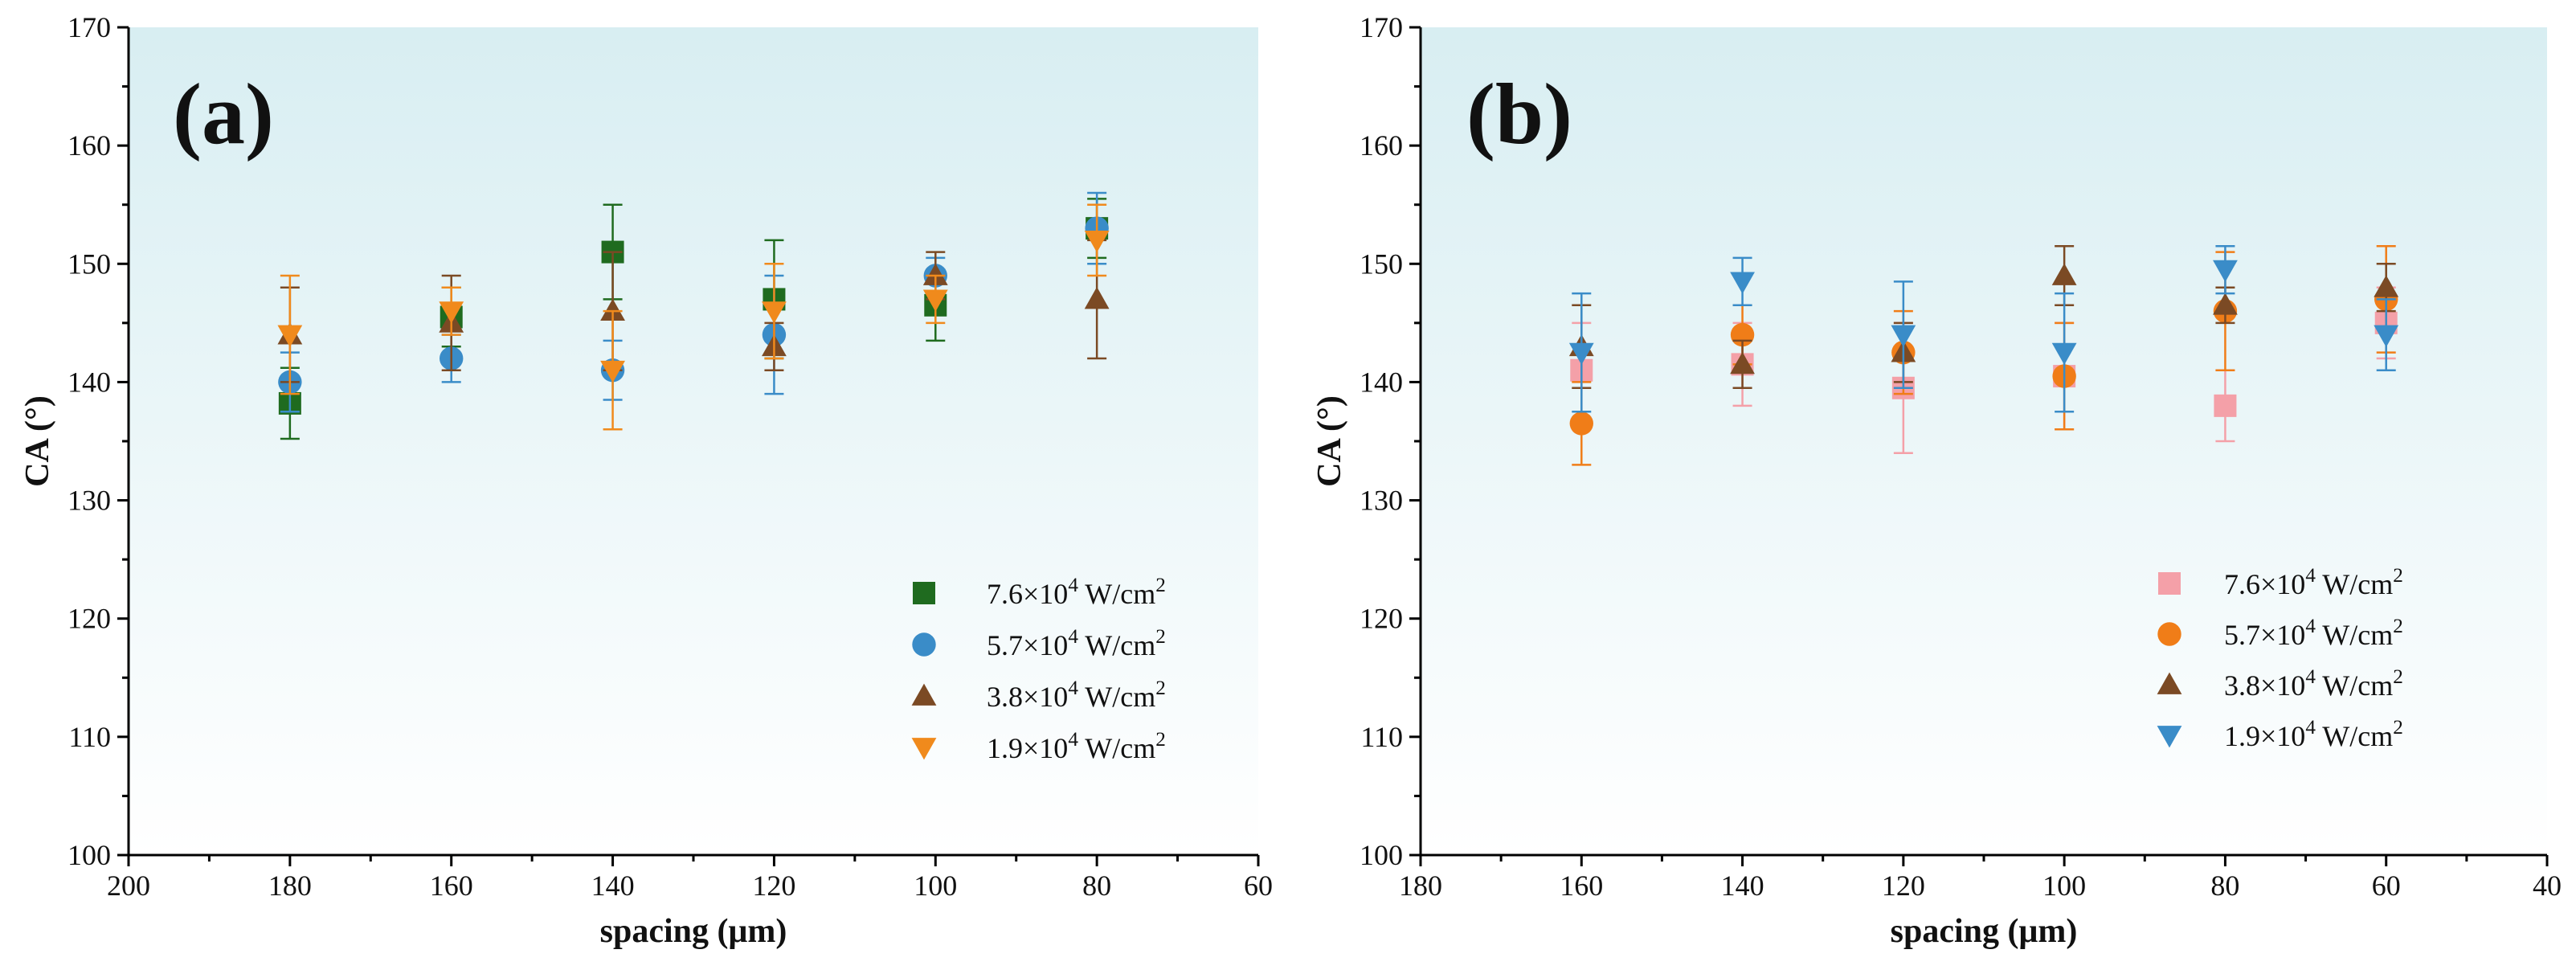 The image size is (2576, 970). What do you see at coordinates (1519, 114) in the screenshot?
I see `panel-label: (b)` at bounding box center [1519, 114].